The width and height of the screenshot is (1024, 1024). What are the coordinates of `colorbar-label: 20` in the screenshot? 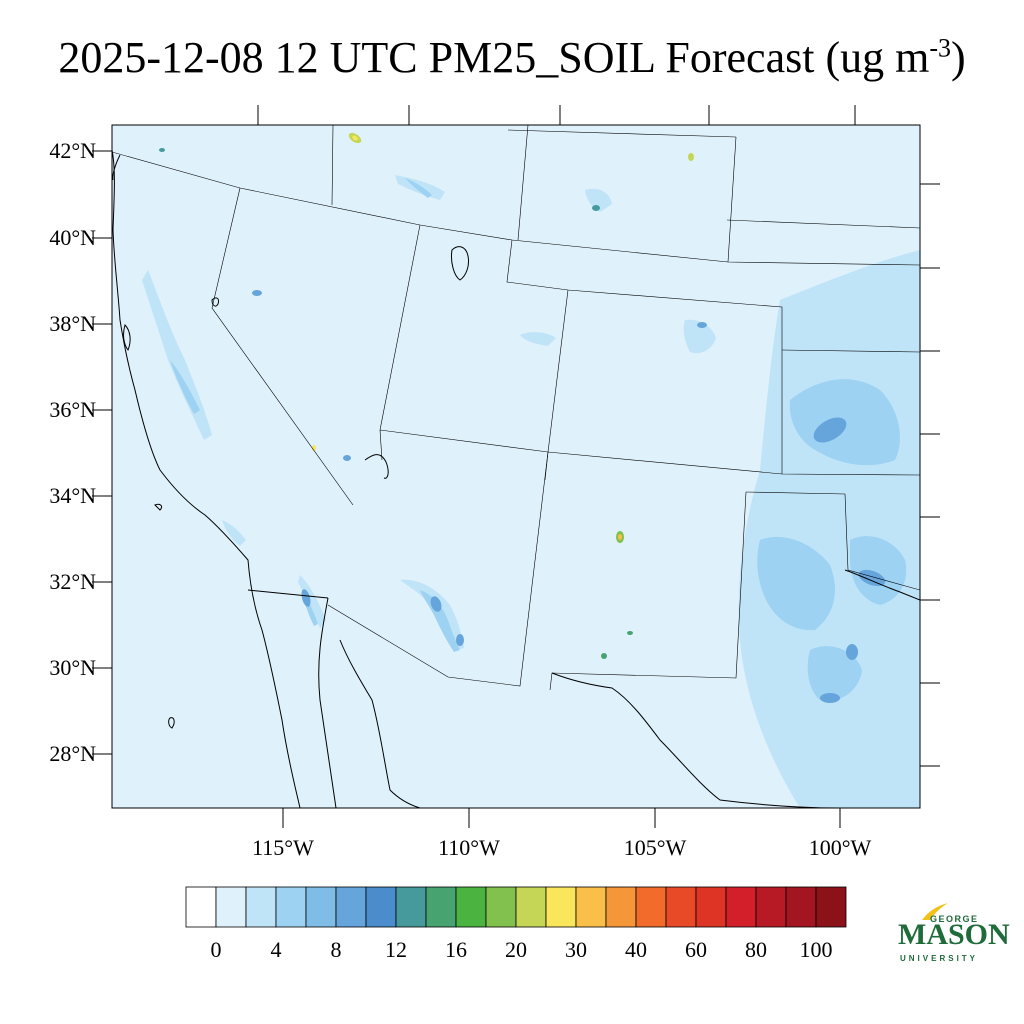 It's located at (516, 949).